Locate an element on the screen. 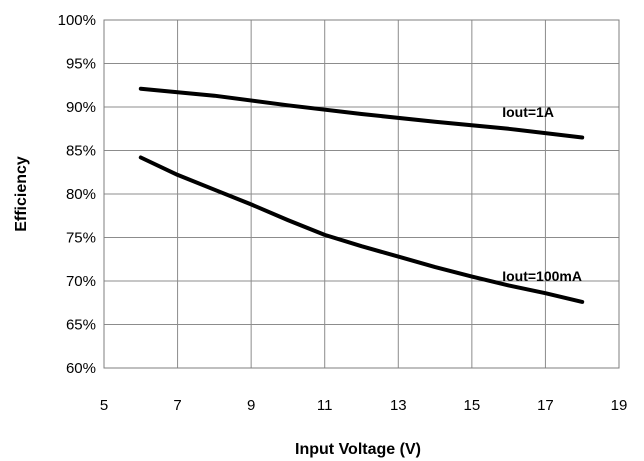 The width and height of the screenshot is (644, 461). y-tick-label: 100% is located at coordinates (77, 20).